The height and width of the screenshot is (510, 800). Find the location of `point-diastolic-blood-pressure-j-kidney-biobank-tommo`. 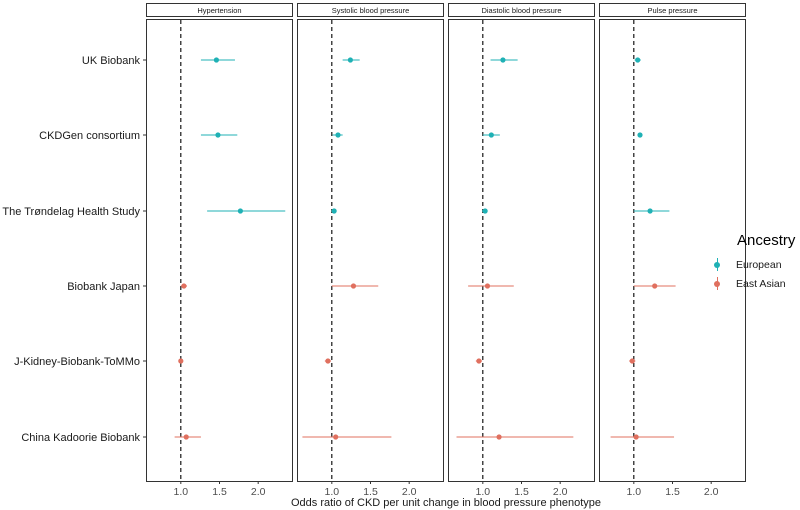

point-diastolic-blood-pressure-j-kidney-biobank-tommo is located at coordinates (479, 361).